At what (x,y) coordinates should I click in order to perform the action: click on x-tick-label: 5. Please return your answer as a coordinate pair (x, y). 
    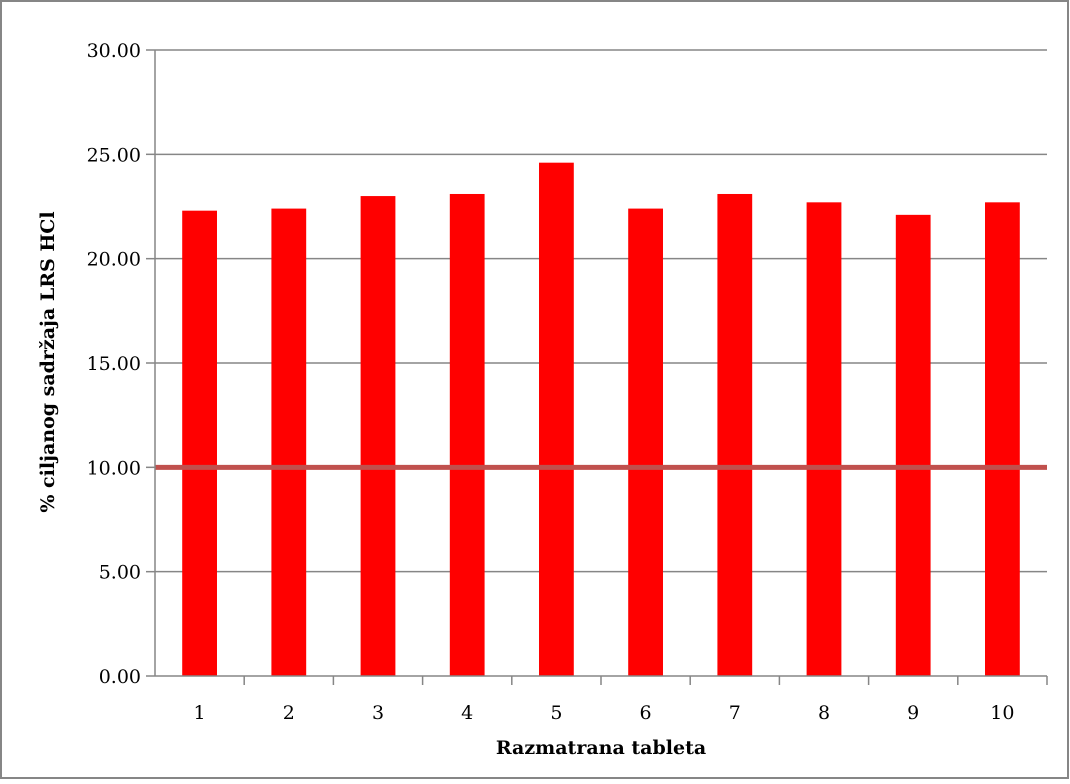
    Looking at the image, I should click on (556, 713).